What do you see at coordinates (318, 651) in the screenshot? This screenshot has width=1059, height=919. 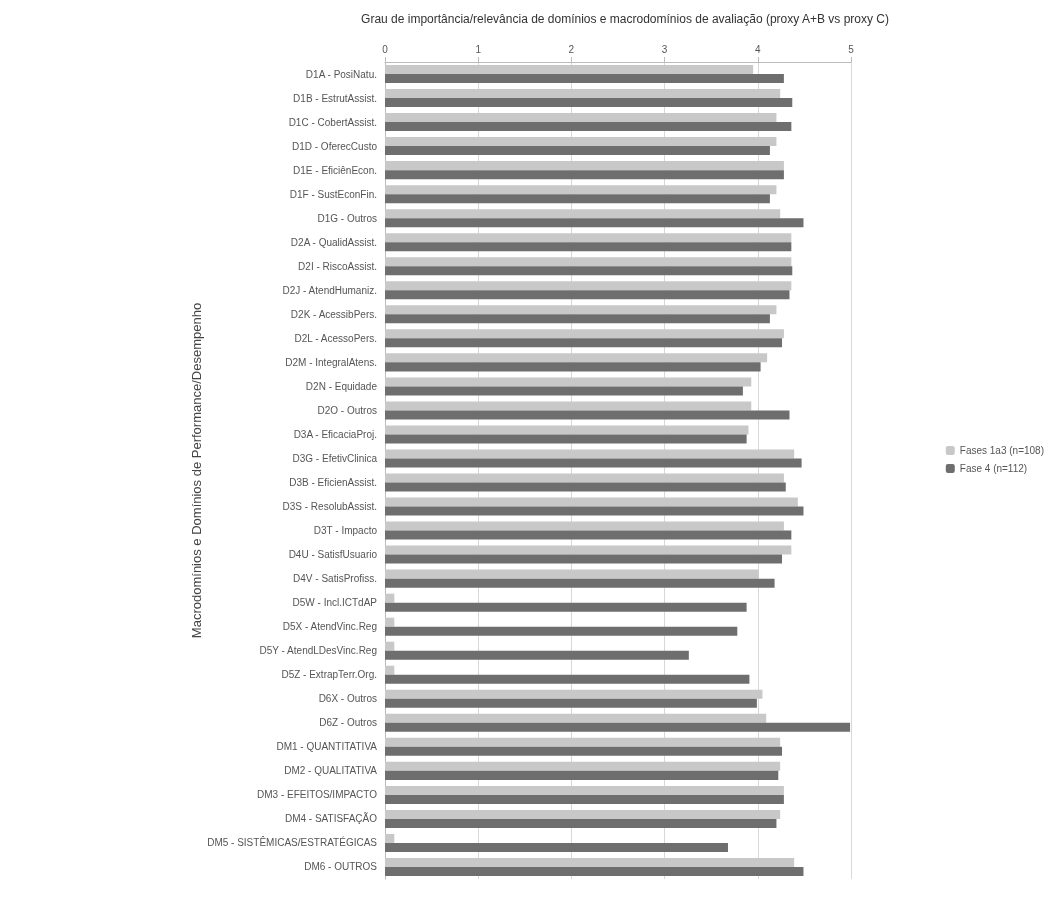 I see `y-tick-label: D5Y - AtendLDesVinc.Reg` at bounding box center [318, 651].